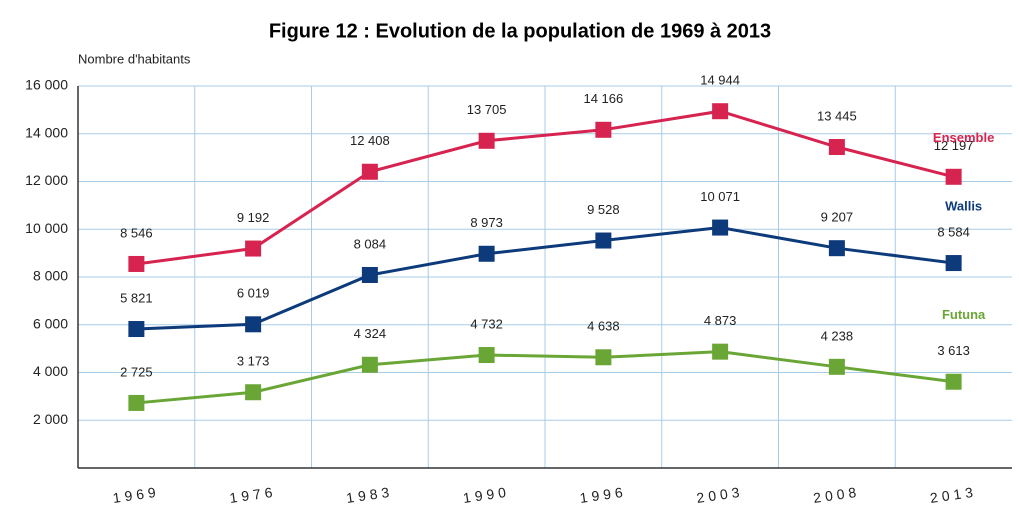  Describe the element at coordinates (837, 335) in the screenshot. I see `value-label: 4 238` at that location.